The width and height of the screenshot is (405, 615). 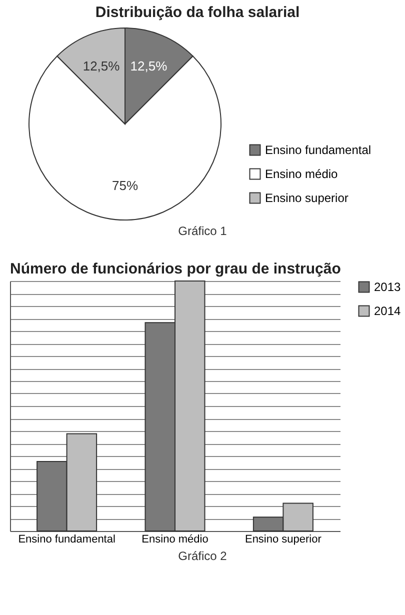 I want to click on legend-label: 2013, so click(x=388, y=287).